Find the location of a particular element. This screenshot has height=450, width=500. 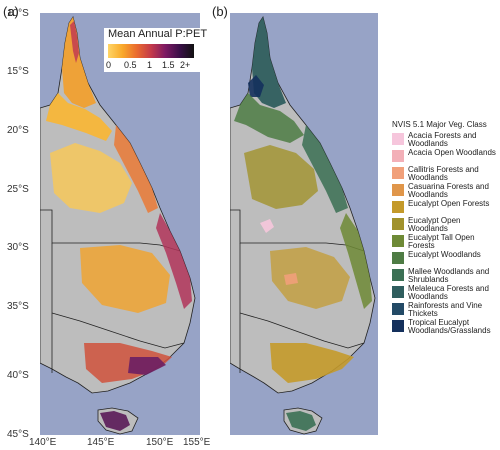

veg-legend-item: Eucalypt Tall Open Forests is located at coordinates (446, 242).